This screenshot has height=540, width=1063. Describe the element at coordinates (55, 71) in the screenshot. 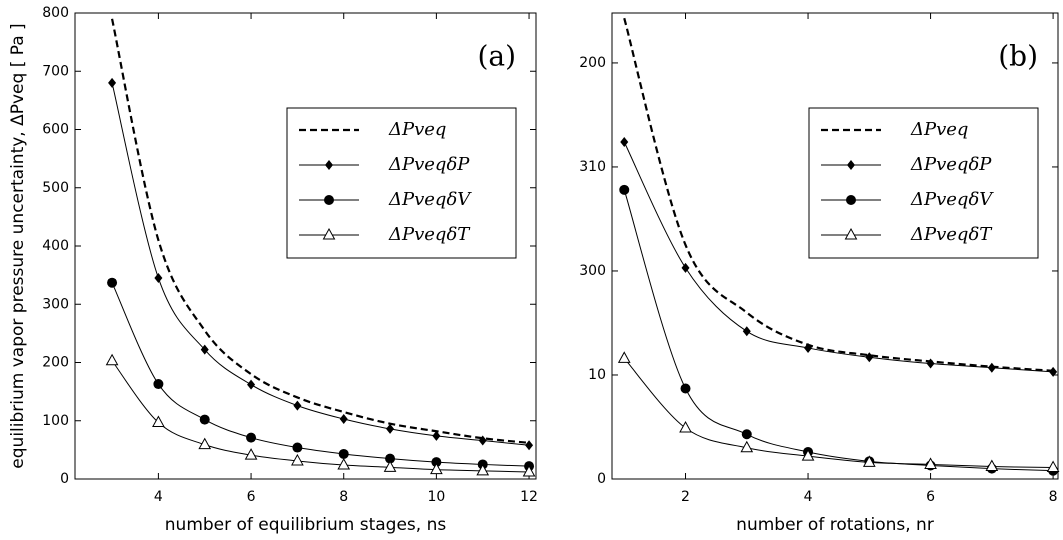

I see `y-tick-label: 700` at that location.